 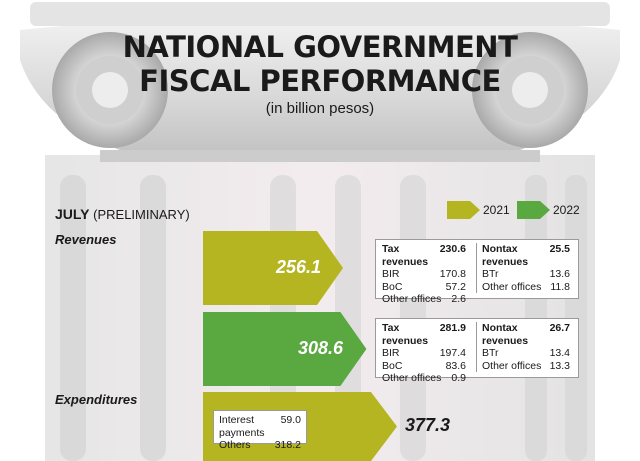 What do you see at coordinates (533, 210) in the screenshot?
I see `legend-swatch-2022` at bounding box center [533, 210].